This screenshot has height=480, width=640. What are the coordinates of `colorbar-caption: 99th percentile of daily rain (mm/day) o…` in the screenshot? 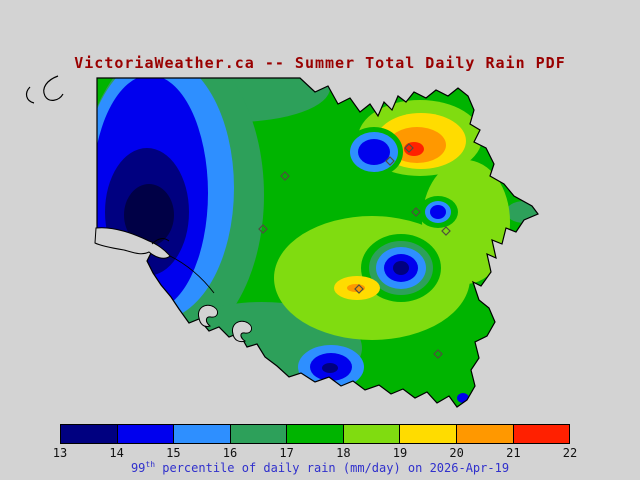 It's located at (320, 467).